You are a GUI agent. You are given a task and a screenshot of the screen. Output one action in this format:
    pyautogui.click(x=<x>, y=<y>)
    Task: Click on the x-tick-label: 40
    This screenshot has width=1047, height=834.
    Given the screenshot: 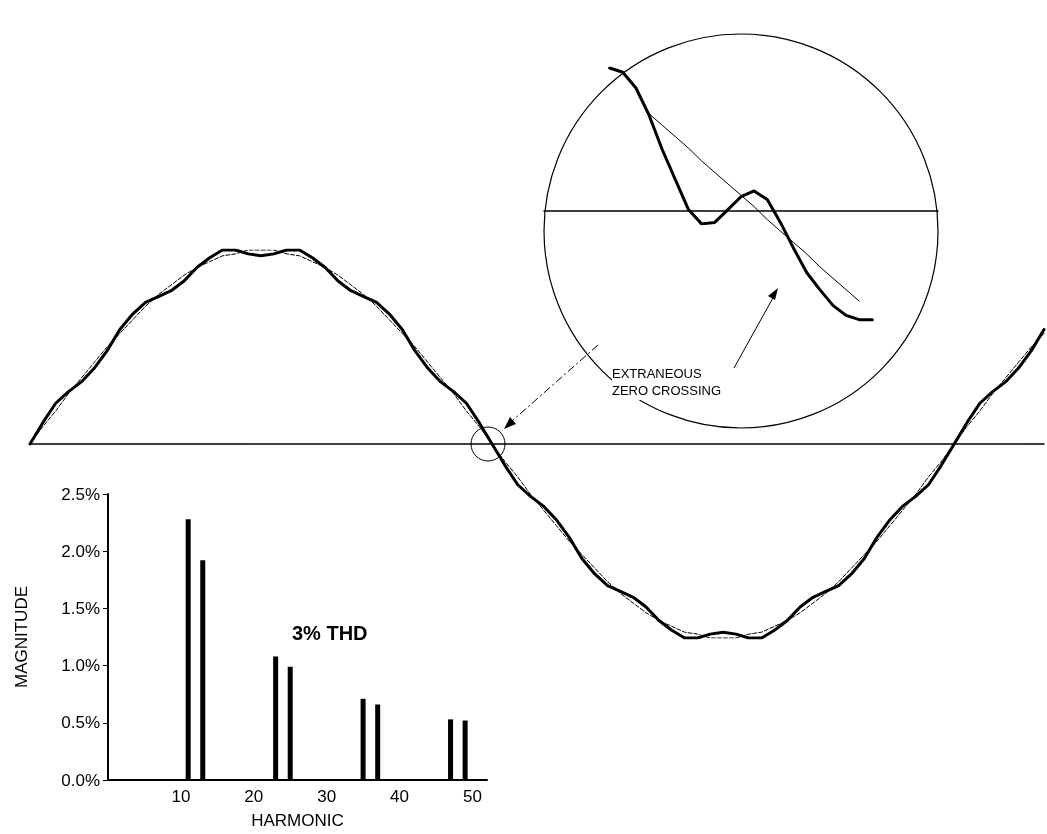 What is the action you would take?
    pyautogui.click(x=399, y=796)
    